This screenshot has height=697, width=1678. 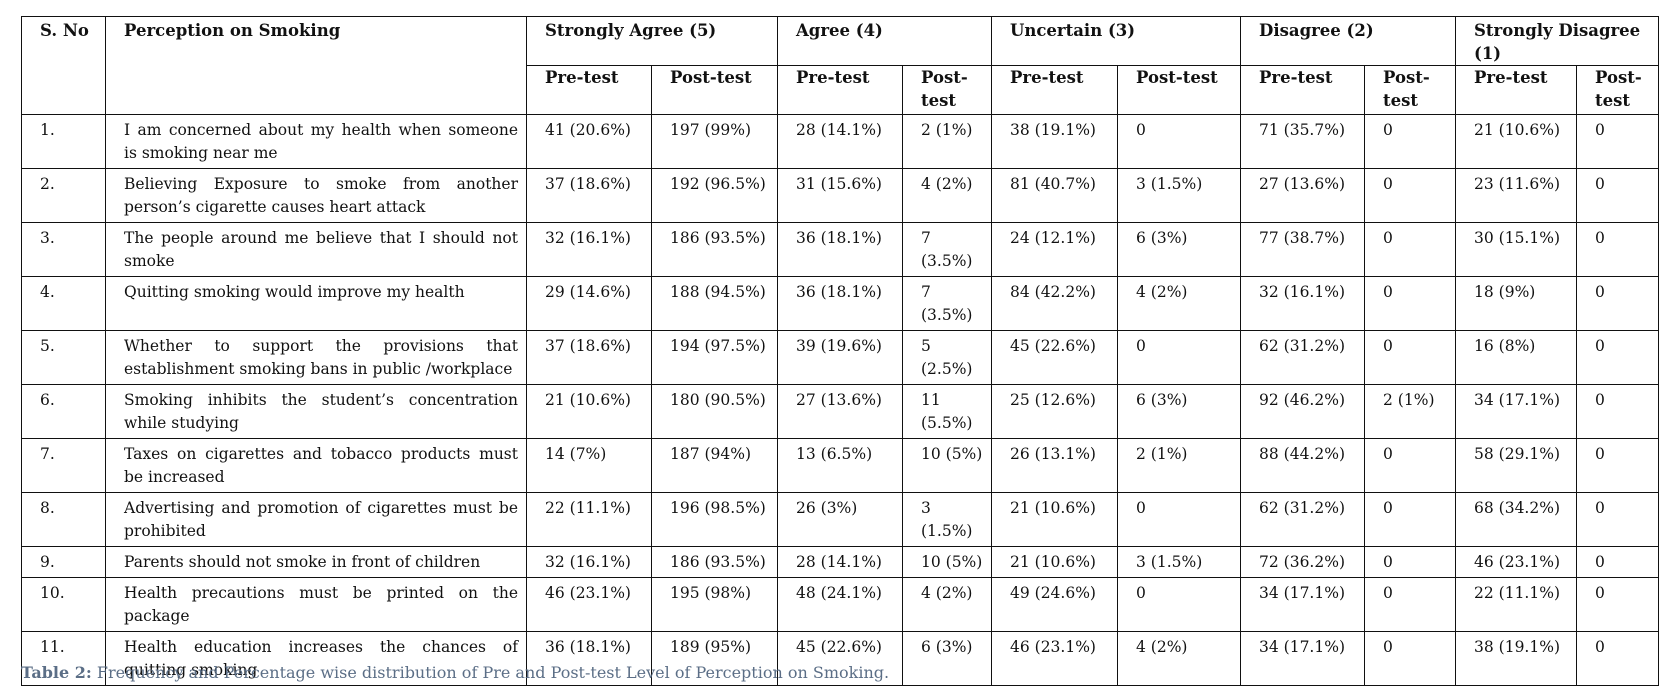 What do you see at coordinates (56, 672) in the screenshot?
I see `caption-label: Table 2:` at bounding box center [56, 672].